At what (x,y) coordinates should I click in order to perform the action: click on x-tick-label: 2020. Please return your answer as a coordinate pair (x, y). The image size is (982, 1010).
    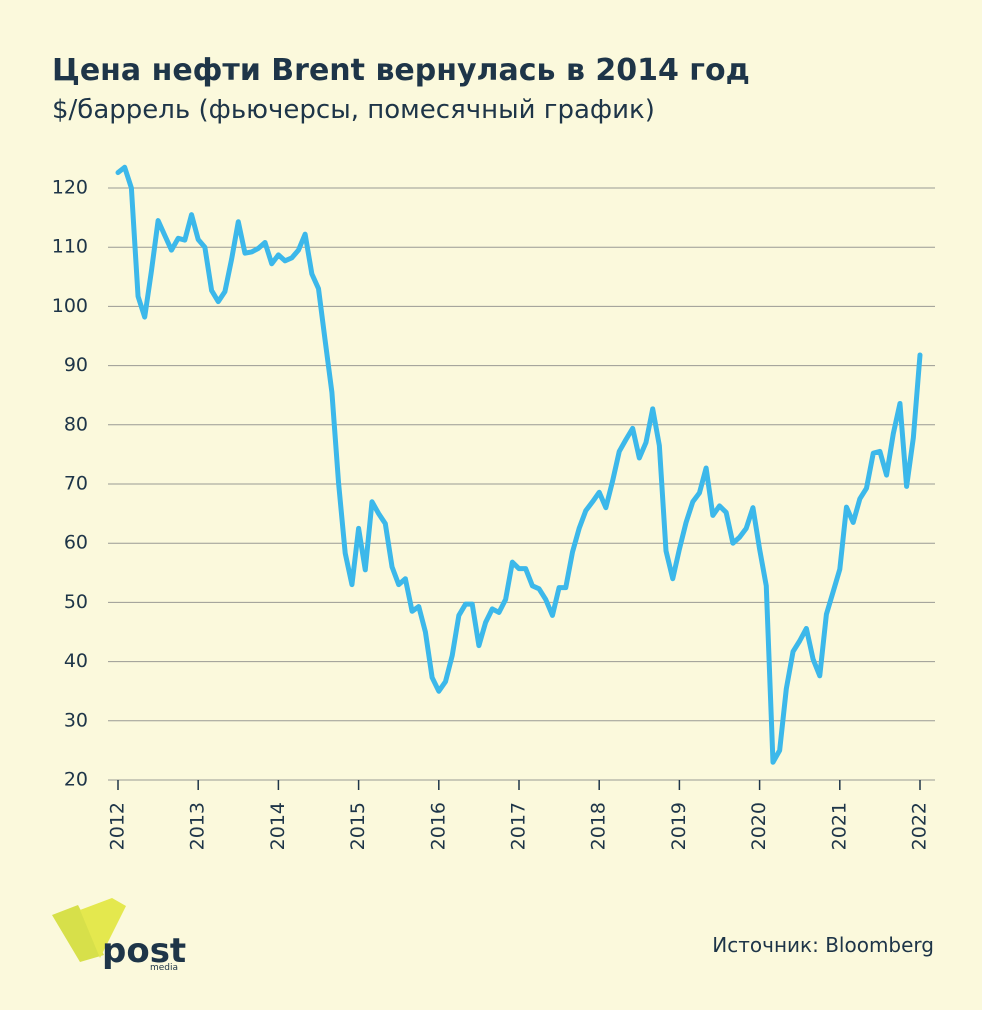
    Looking at the image, I should click on (759, 826).